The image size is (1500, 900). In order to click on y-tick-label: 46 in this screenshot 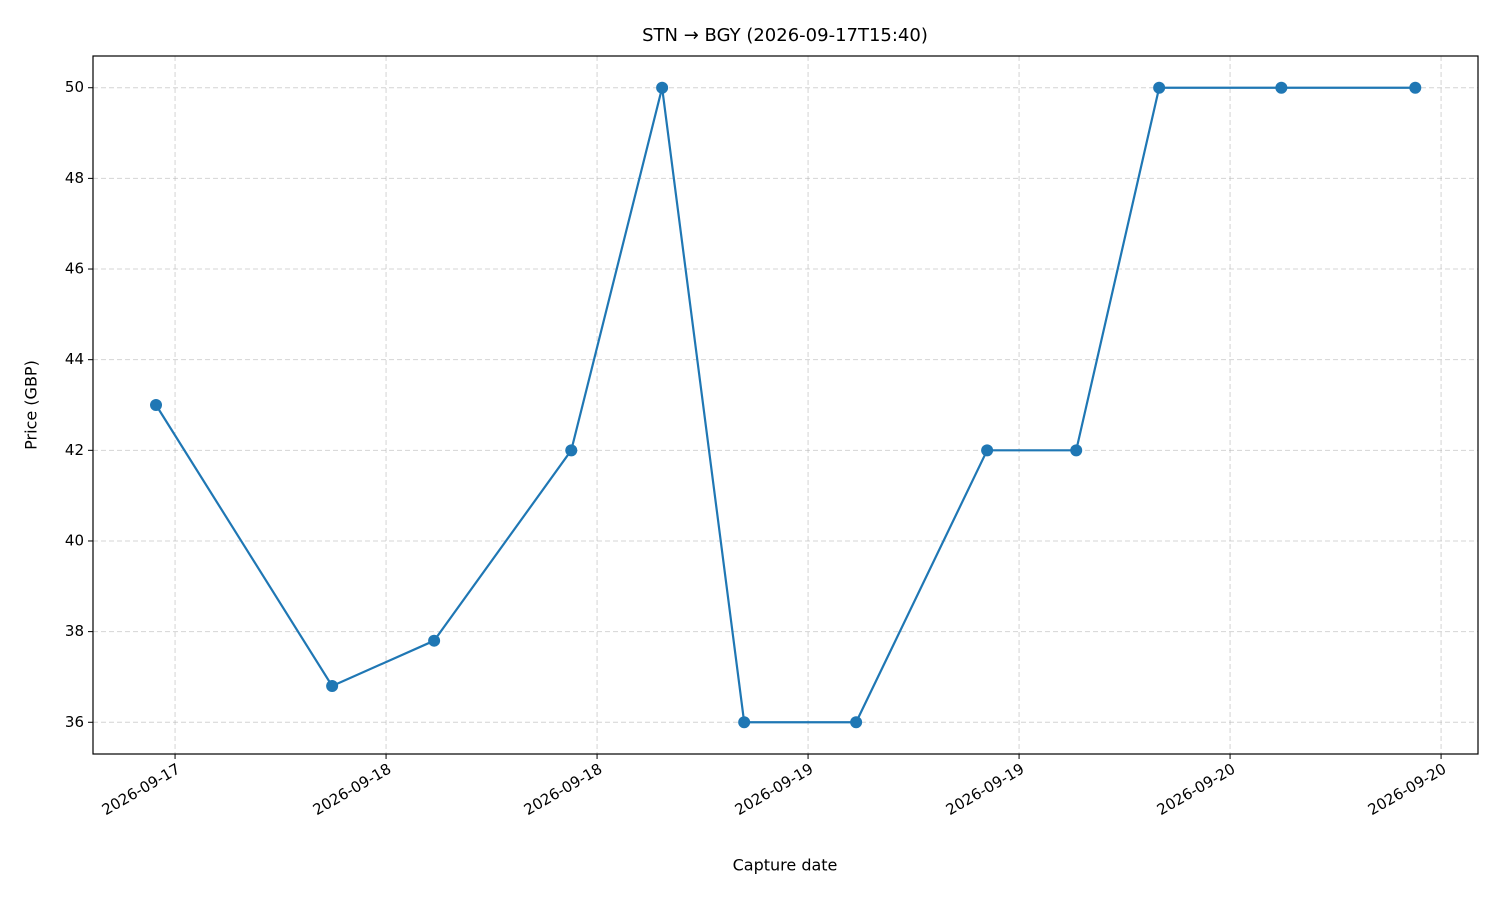, I will do `click(74, 269)`.